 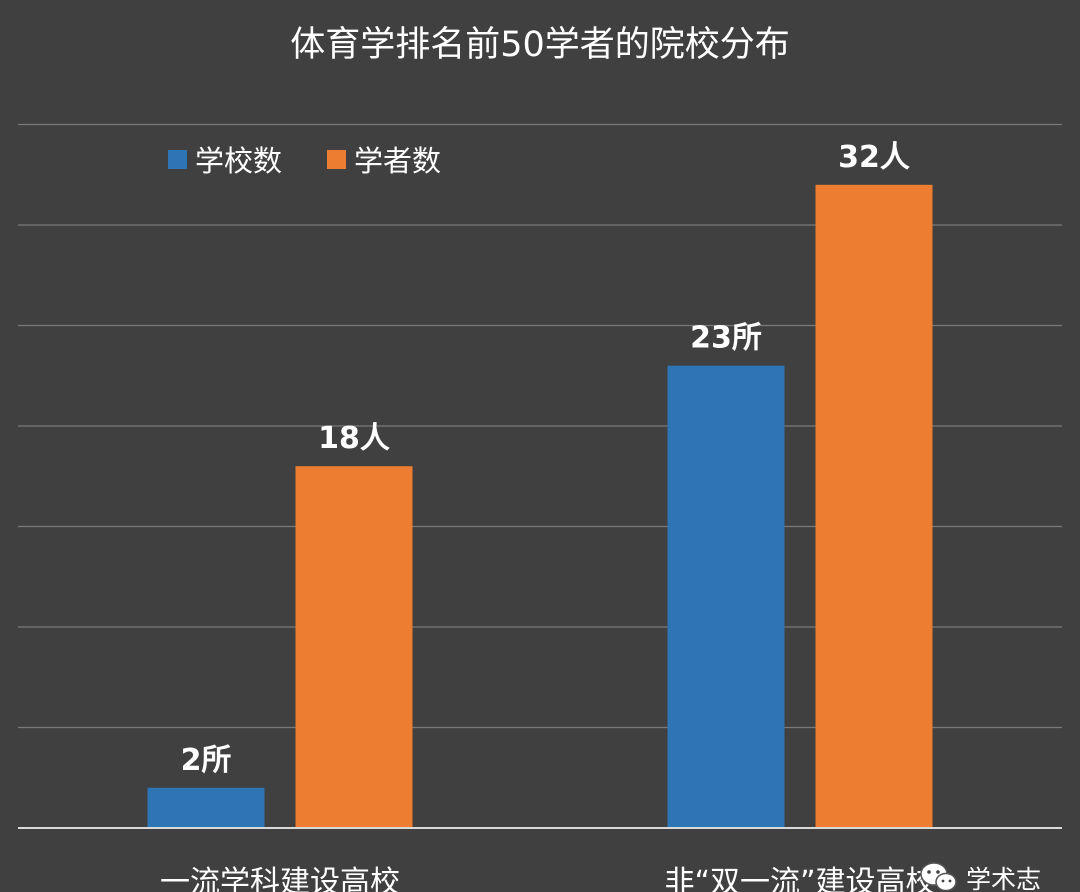 What do you see at coordinates (799, 878) in the screenshot?
I see `category-label-non-double-first-class: 非“双一流”建设高校` at bounding box center [799, 878].